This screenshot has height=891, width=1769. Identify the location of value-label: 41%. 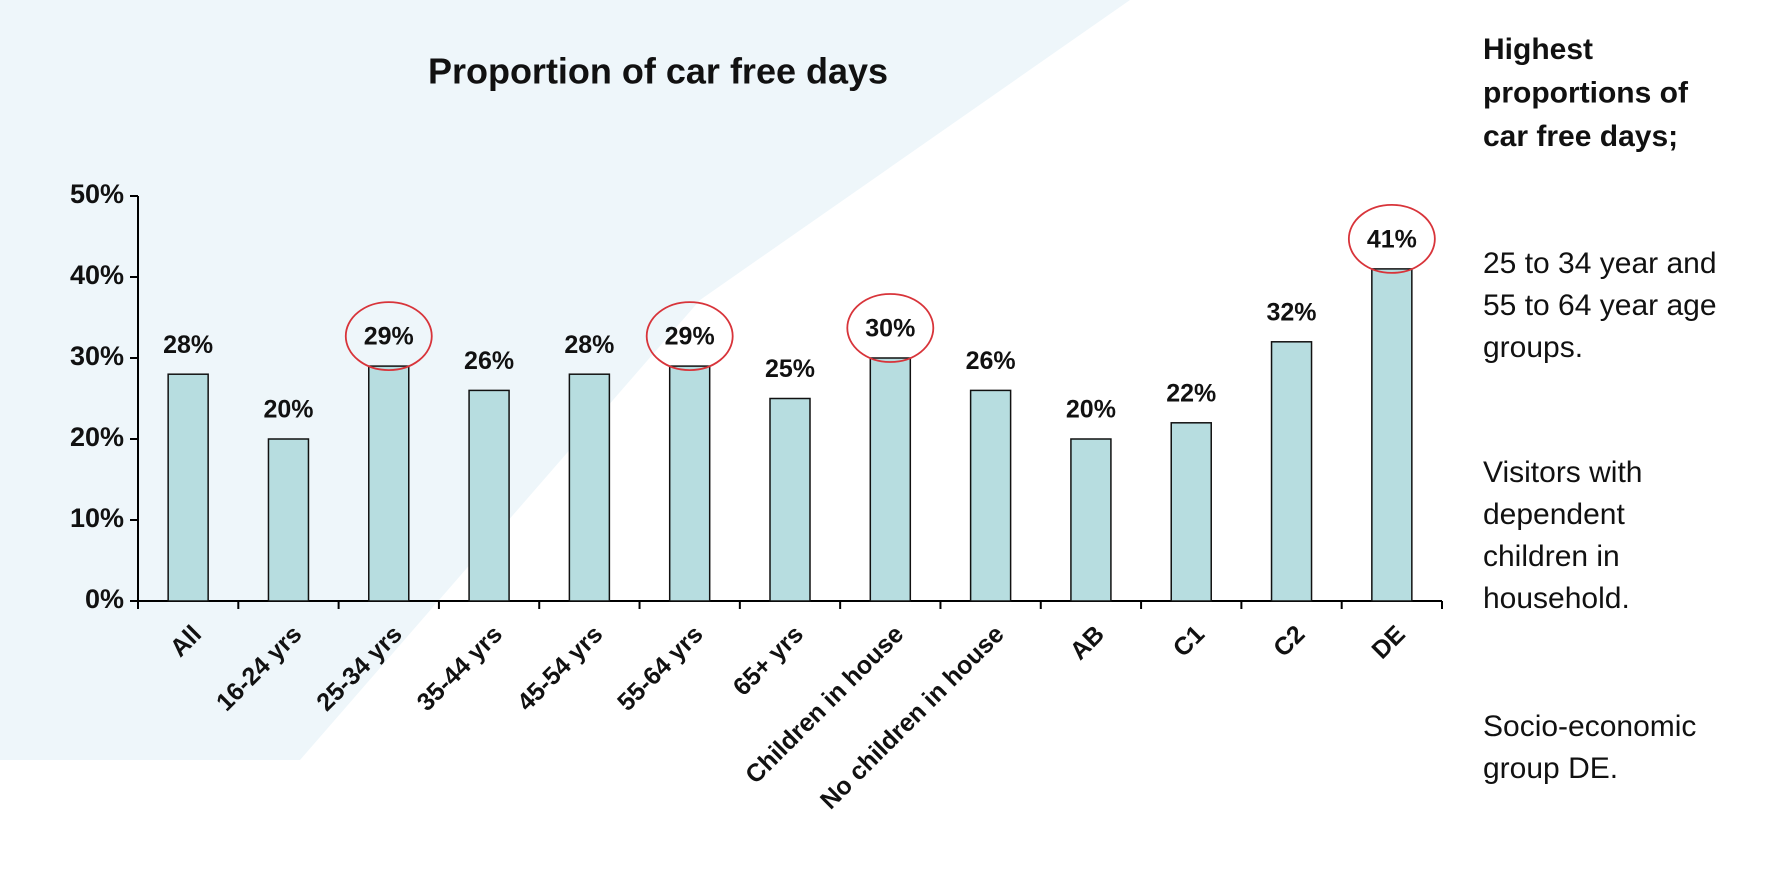
(1392, 240).